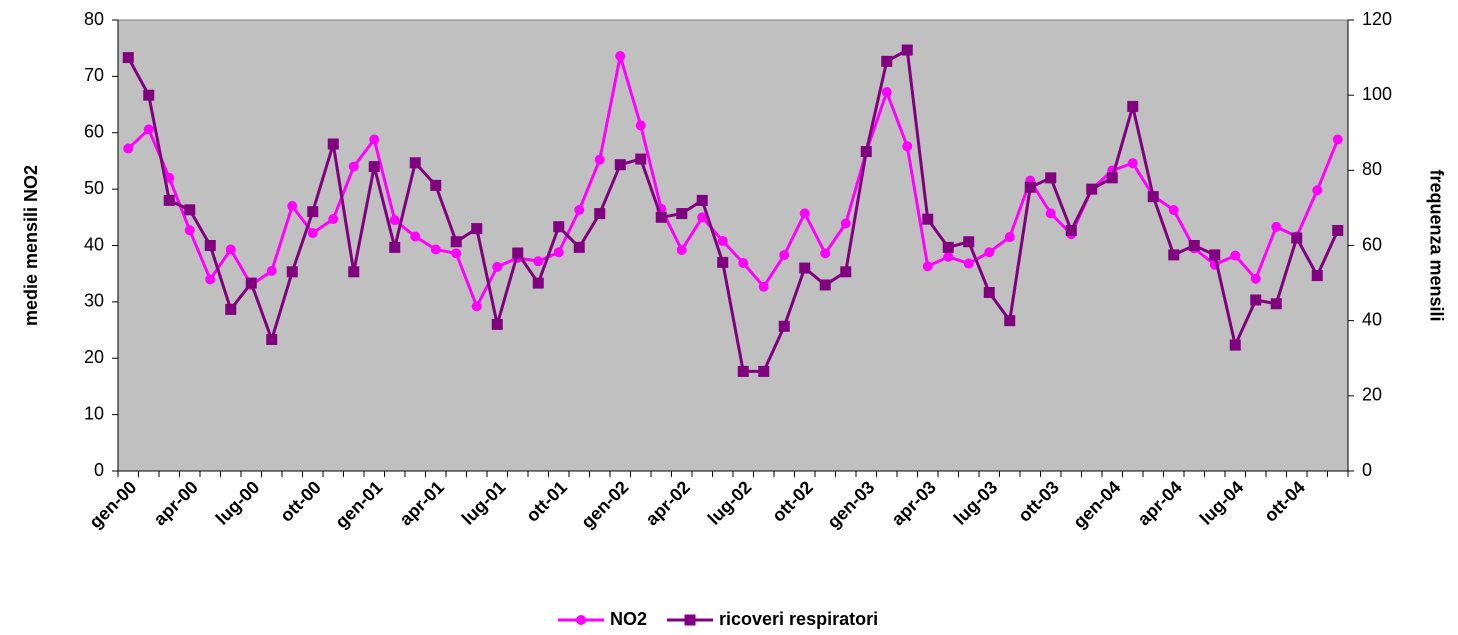  I want to click on x-tick-label: apr-04, so click(1160, 503).